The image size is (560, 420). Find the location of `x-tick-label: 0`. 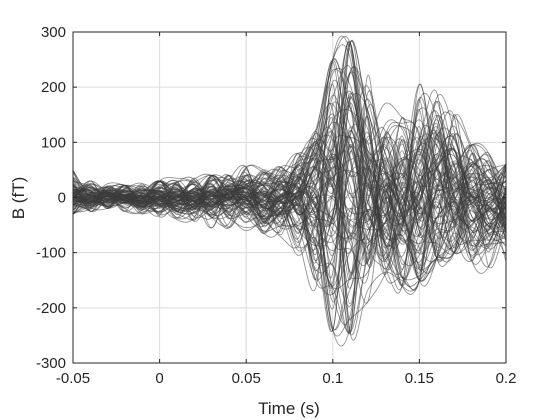

x-tick-label: 0 is located at coordinates (159, 378).